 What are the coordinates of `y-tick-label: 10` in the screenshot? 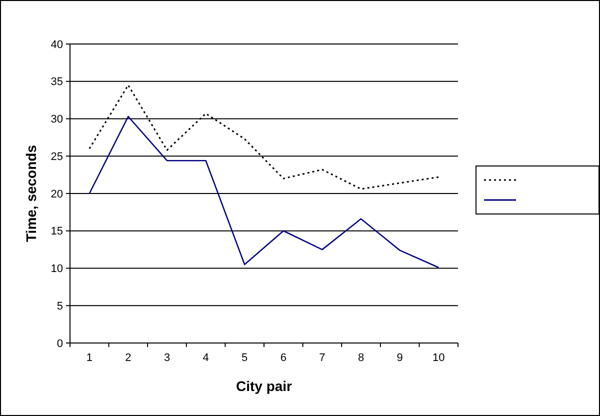 It's located at (56, 269).